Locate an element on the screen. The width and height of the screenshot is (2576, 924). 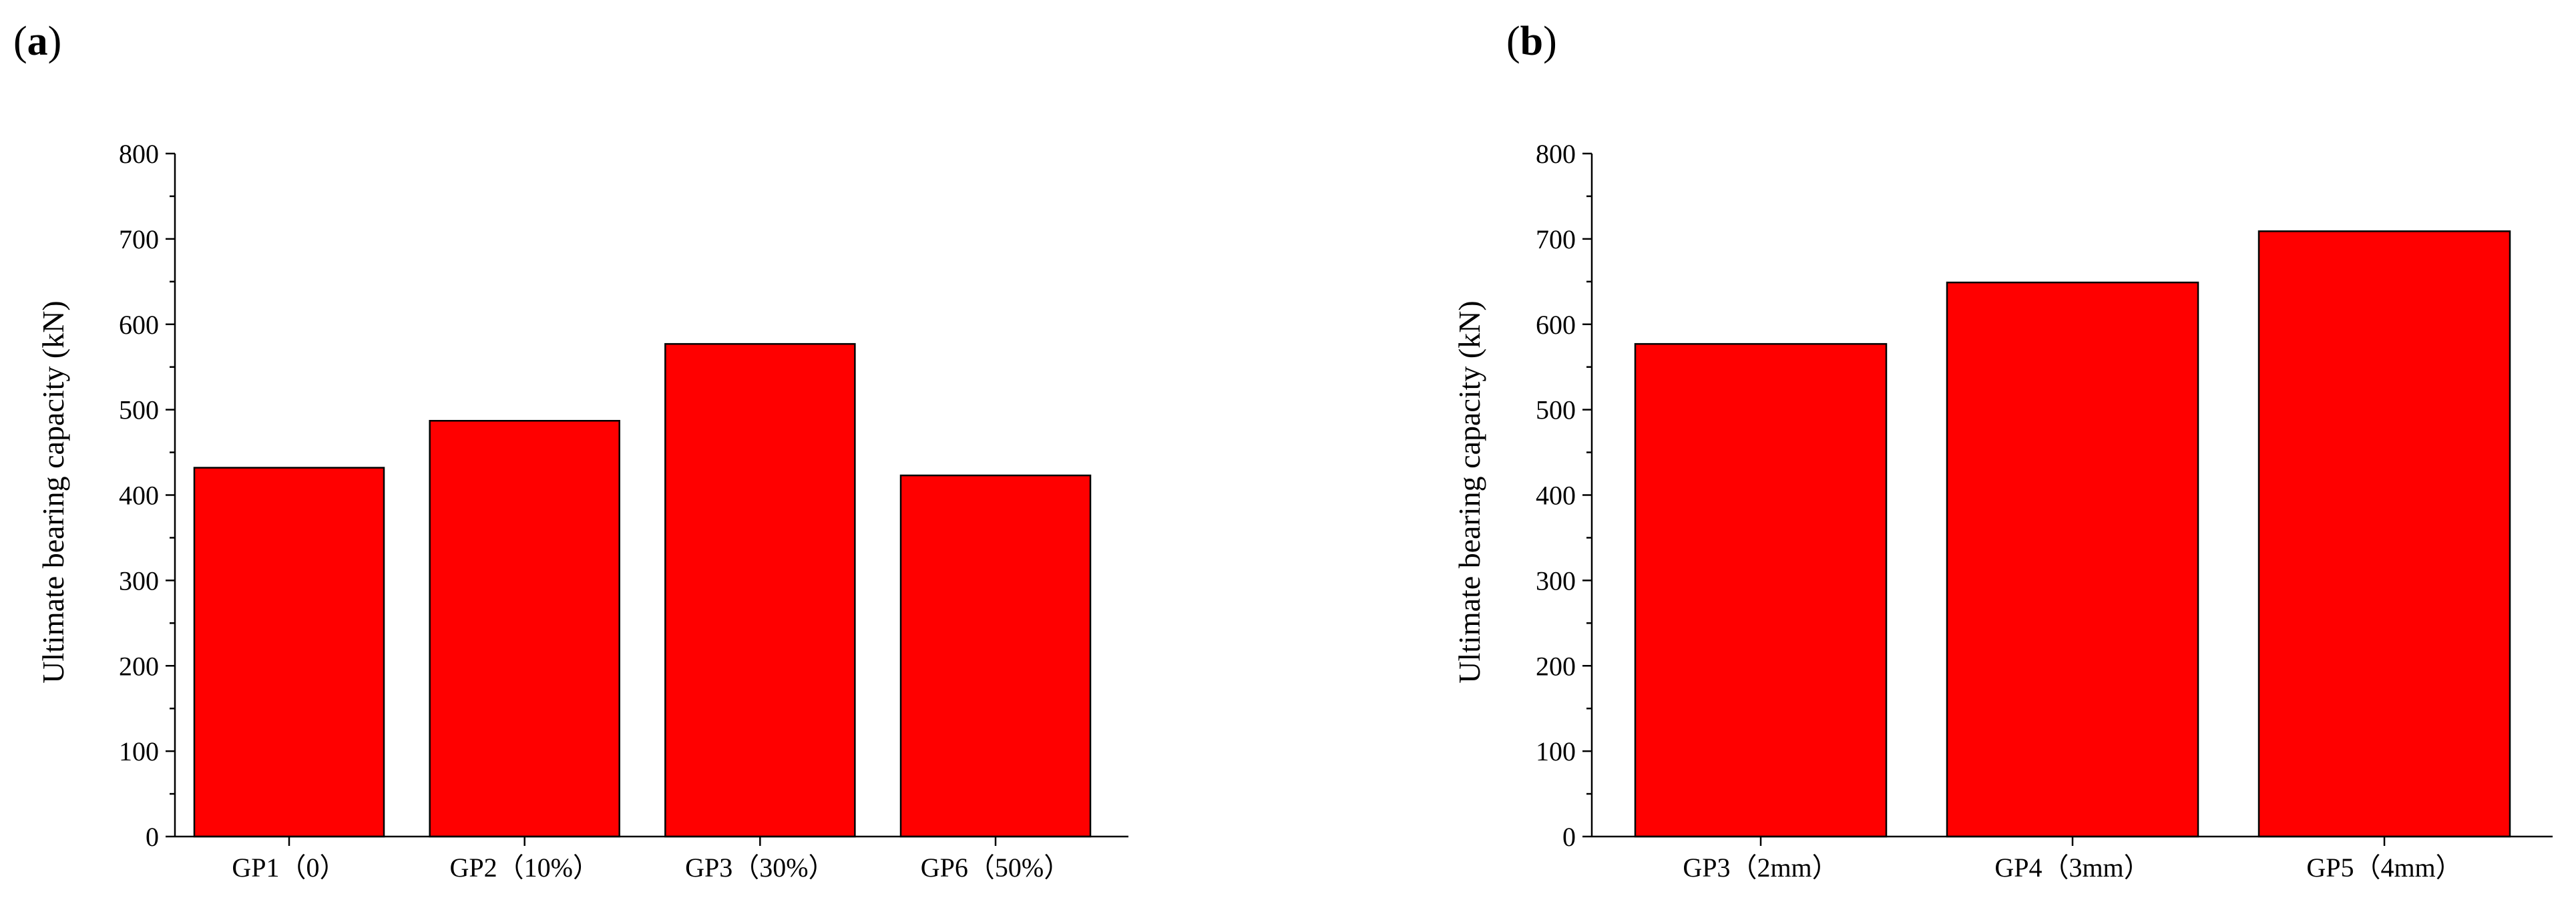
panel-a-x-labels: GP1（0） GP2（10%） GP3（30%） GP6（50%） is located at coordinates (651, 860).